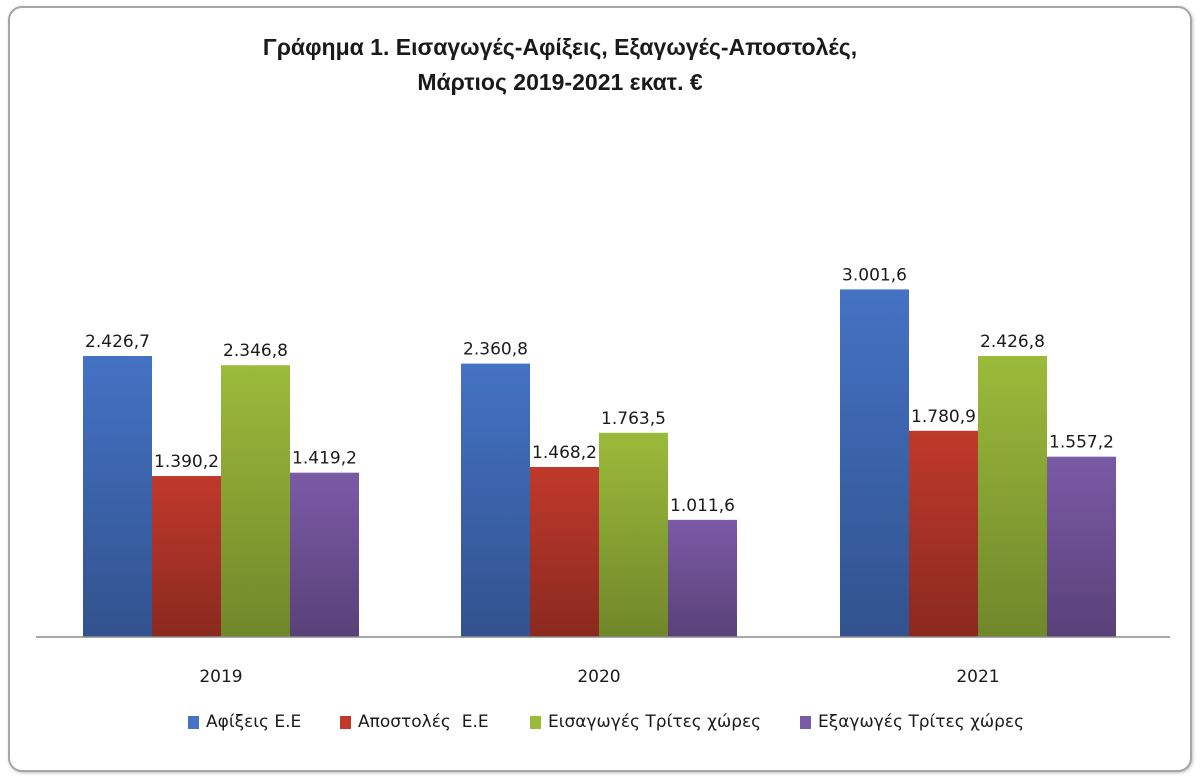 This screenshot has width=1200, height=781. Describe the element at coordinates (324, 459) in the screenshot. I see `data-label-2019-series-4: 1.419,2` at that location.